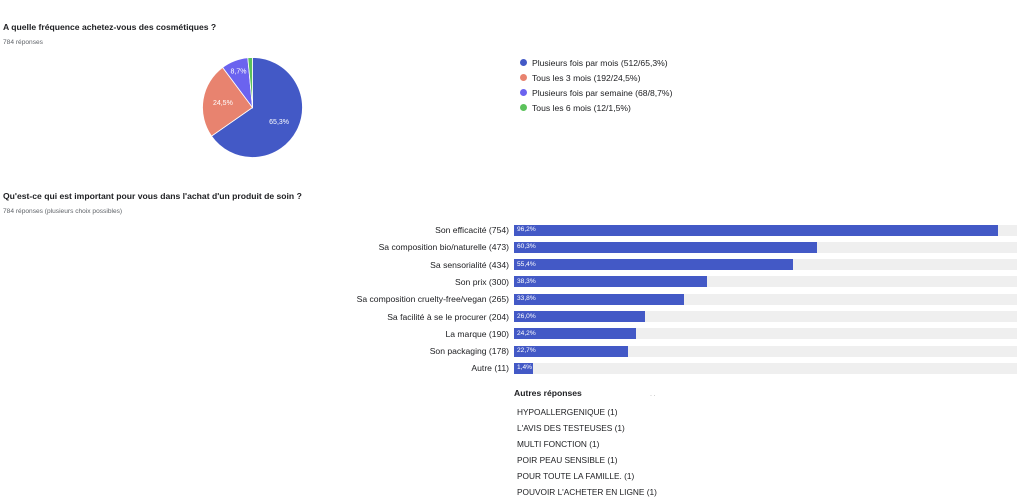 This screenshot has width=1024, height=500. I want to click on bar-category-label-3: Son prix (300), so click(482, 281).